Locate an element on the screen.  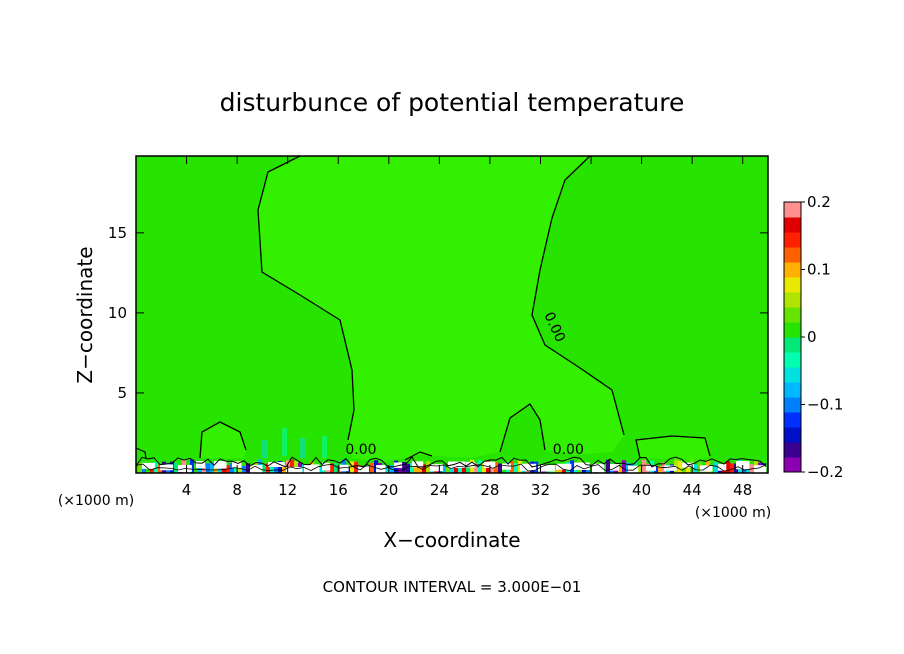
zero-contour-small-mid is located at coordinates (418, 456).